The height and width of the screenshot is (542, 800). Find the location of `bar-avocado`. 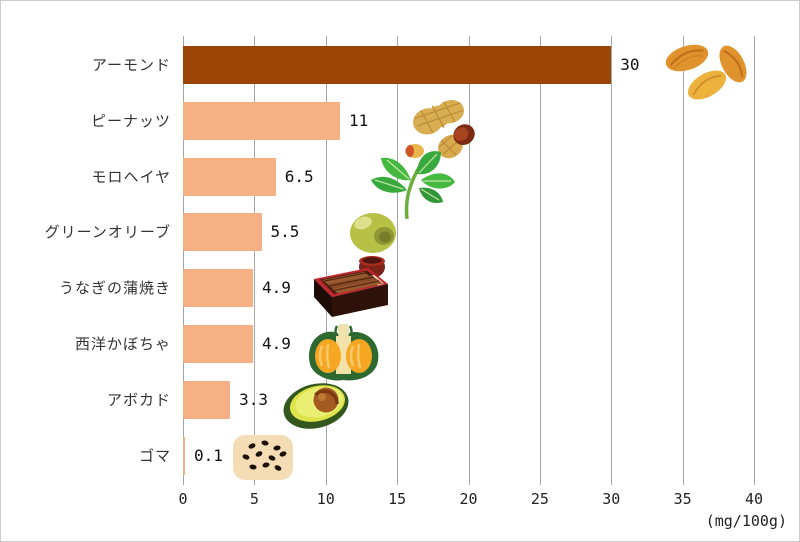

bar-avocado is located at coordinates (207, 399).